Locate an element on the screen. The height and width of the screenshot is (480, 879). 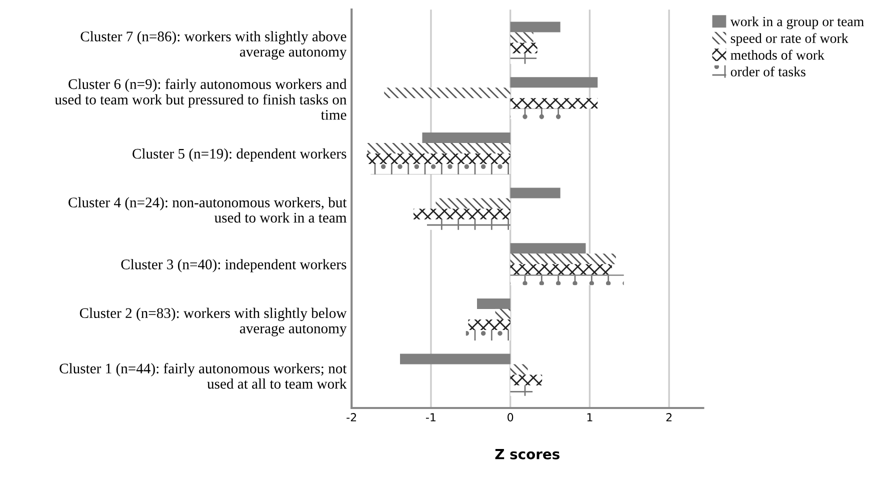
x-tick-label: -2 is located at coordinates (351, 417).